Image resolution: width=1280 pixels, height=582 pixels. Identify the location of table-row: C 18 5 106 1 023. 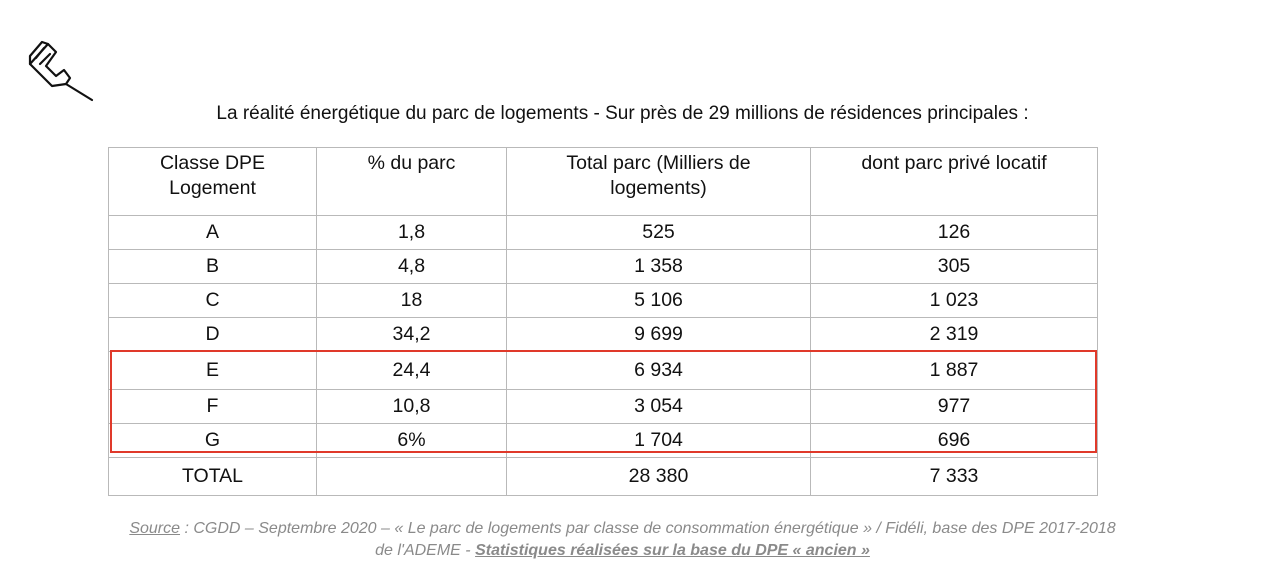
(603, 300).